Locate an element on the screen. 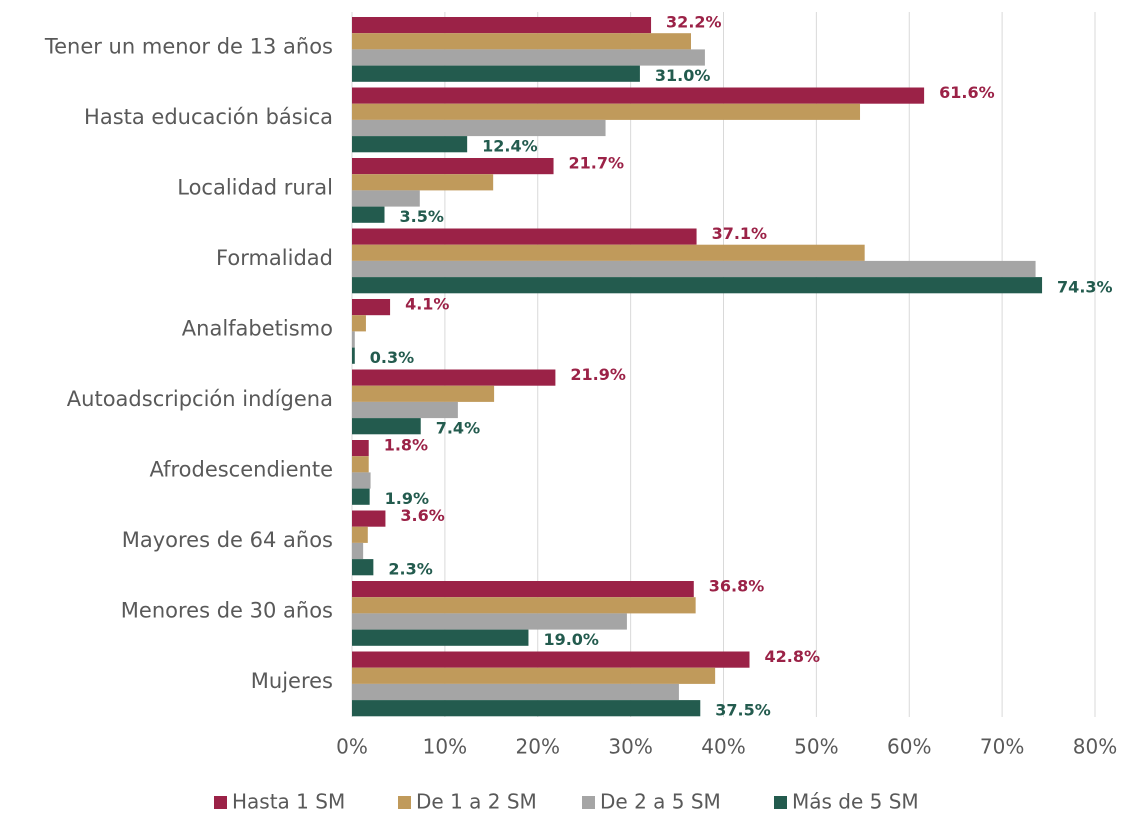 The width and height of the screenshot is (1125, 815). category-label: Tener un menor de 13 años is located at coordinates (188, 46).